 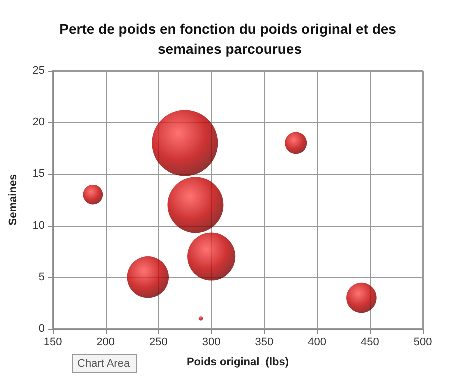 What do you see at coordinates (423, 342) in the screenshot?
I see `x-tick-label: 500` at bounding box center [423, 342].